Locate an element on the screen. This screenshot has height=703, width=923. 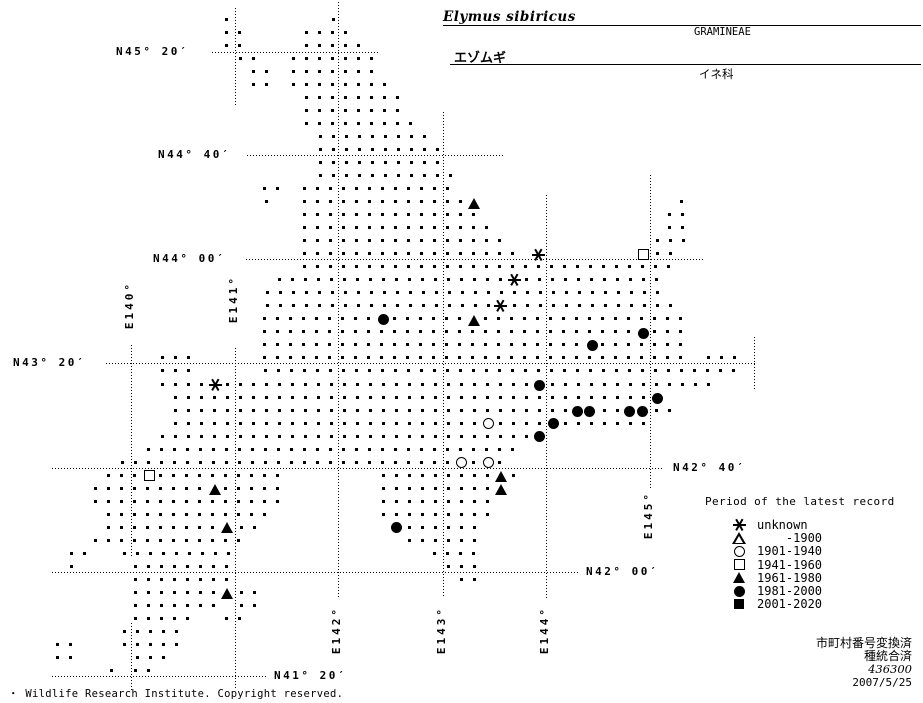
family-latin-name: GRAMINEAE is located at coordinates (722, 32).